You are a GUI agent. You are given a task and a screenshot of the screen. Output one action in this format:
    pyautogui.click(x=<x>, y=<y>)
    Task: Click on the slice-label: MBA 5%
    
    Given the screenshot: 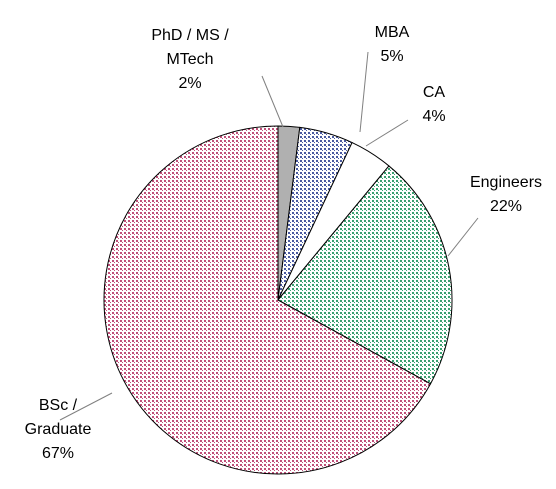 What is the action you would take?
    pyautogui.click(x=392, y=45)
    